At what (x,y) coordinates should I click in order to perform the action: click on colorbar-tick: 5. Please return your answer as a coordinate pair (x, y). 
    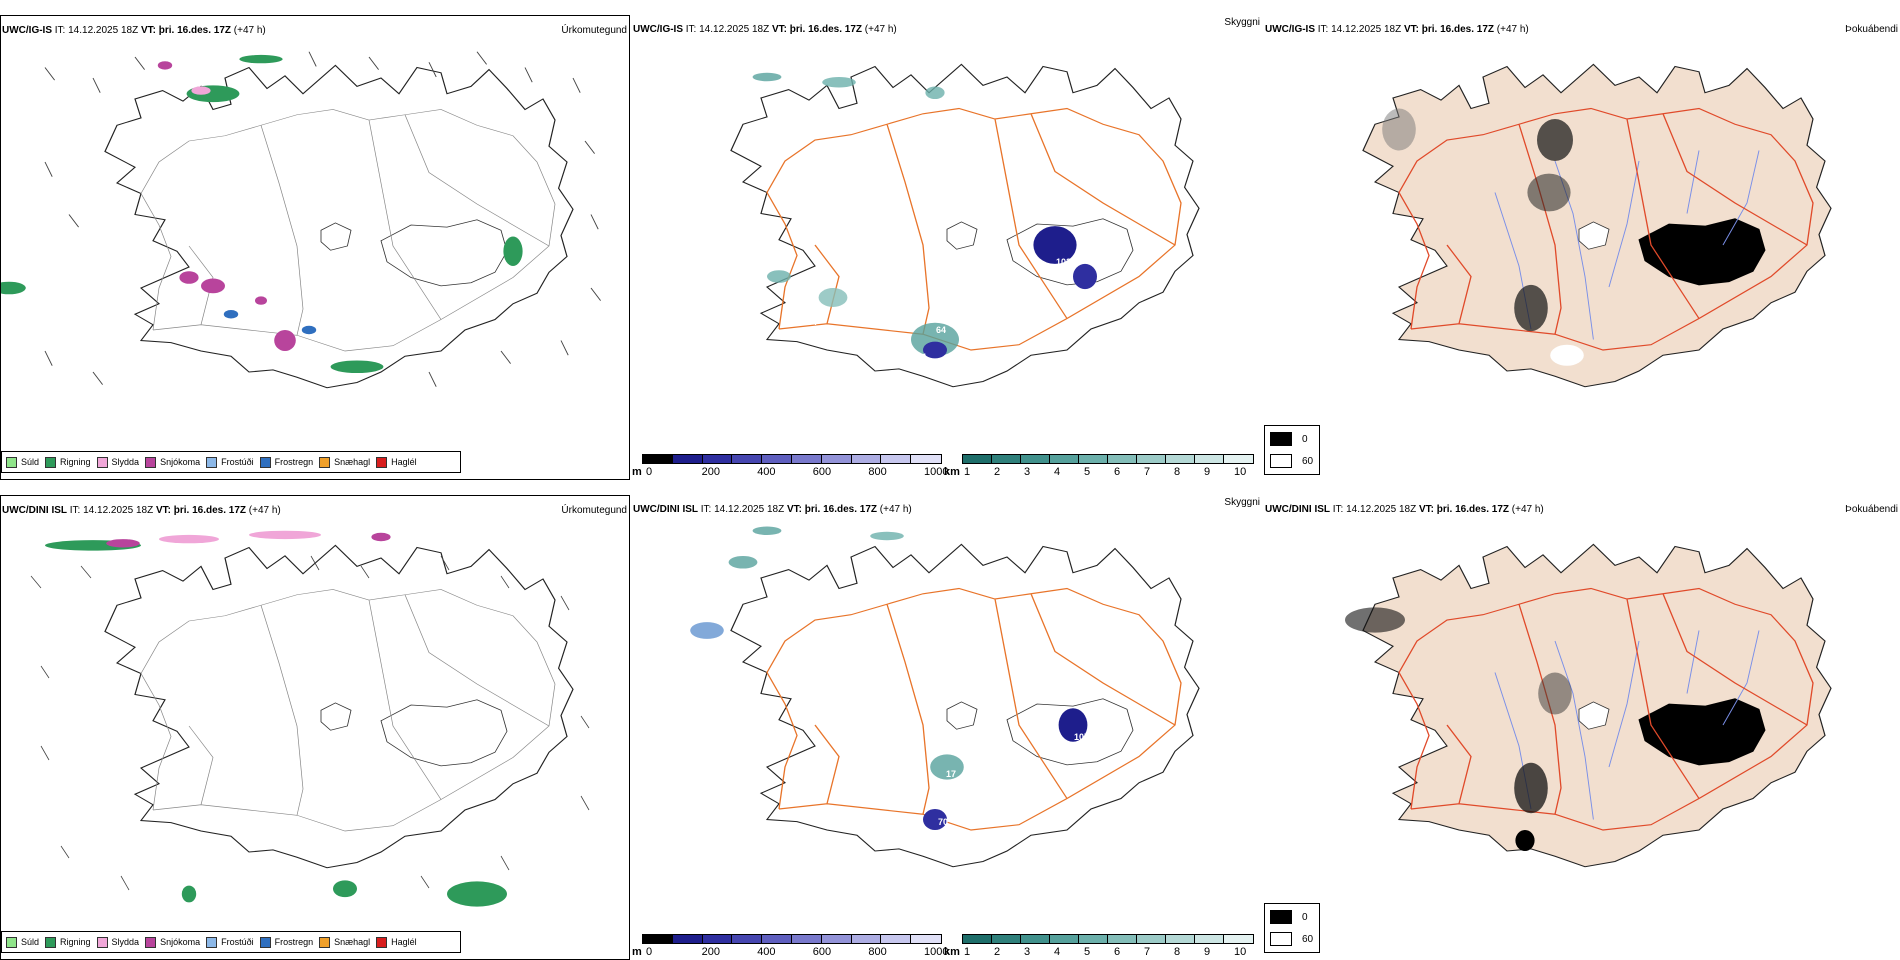
    Looking at the image, I should click on (1087, 952).